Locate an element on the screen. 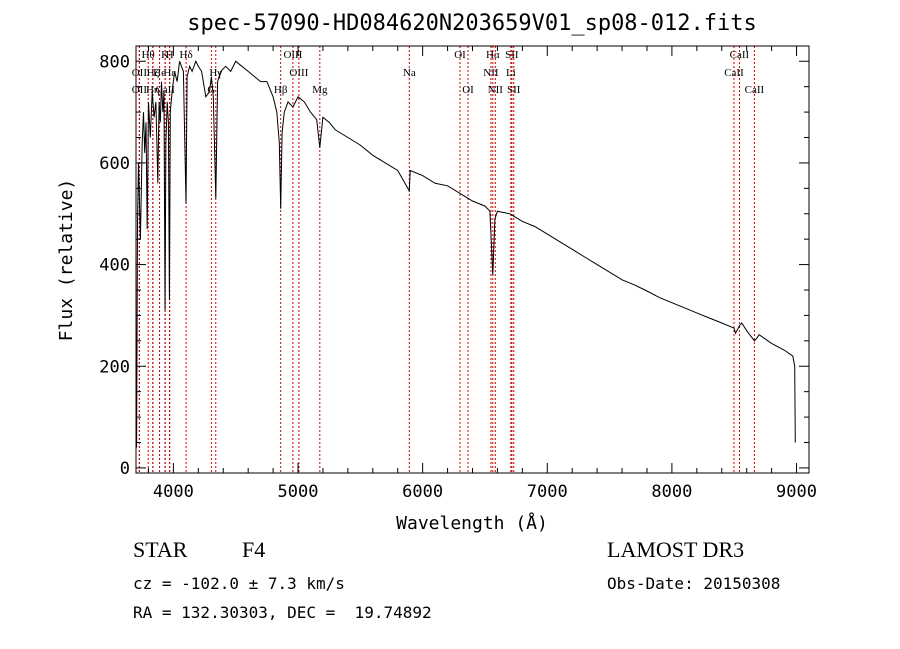 This screenshot has height=649, width=900. marker-label: Hα is located at coordinates (493, 55).